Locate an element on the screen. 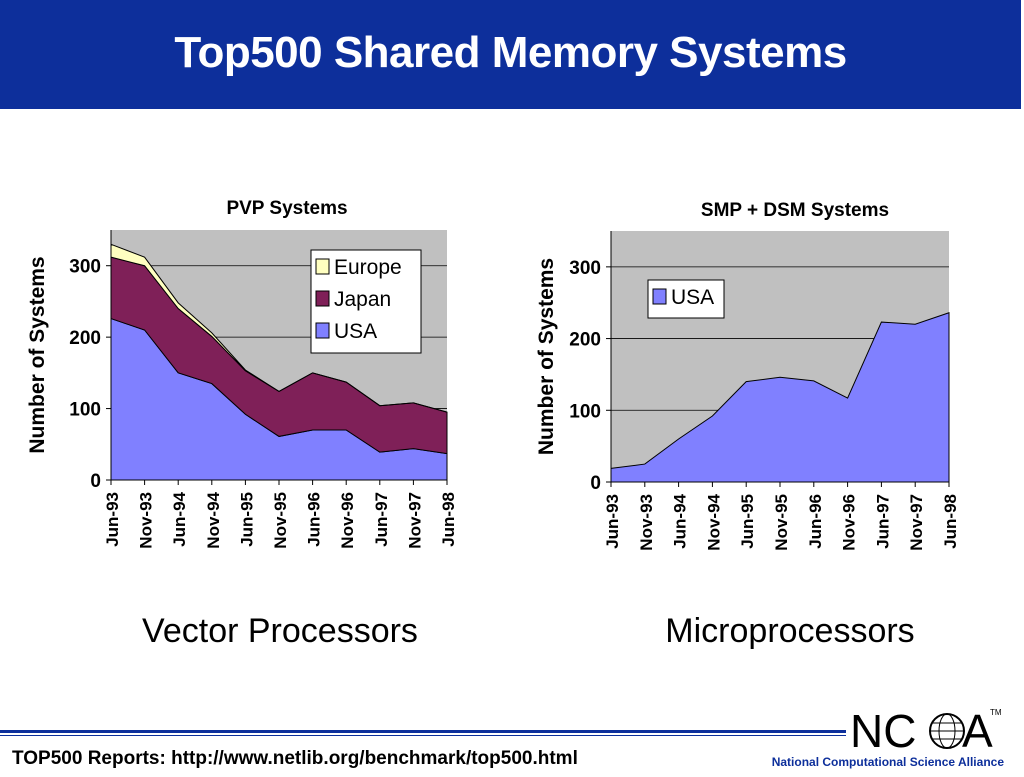  area-europe is located at coordinates (279, 328).